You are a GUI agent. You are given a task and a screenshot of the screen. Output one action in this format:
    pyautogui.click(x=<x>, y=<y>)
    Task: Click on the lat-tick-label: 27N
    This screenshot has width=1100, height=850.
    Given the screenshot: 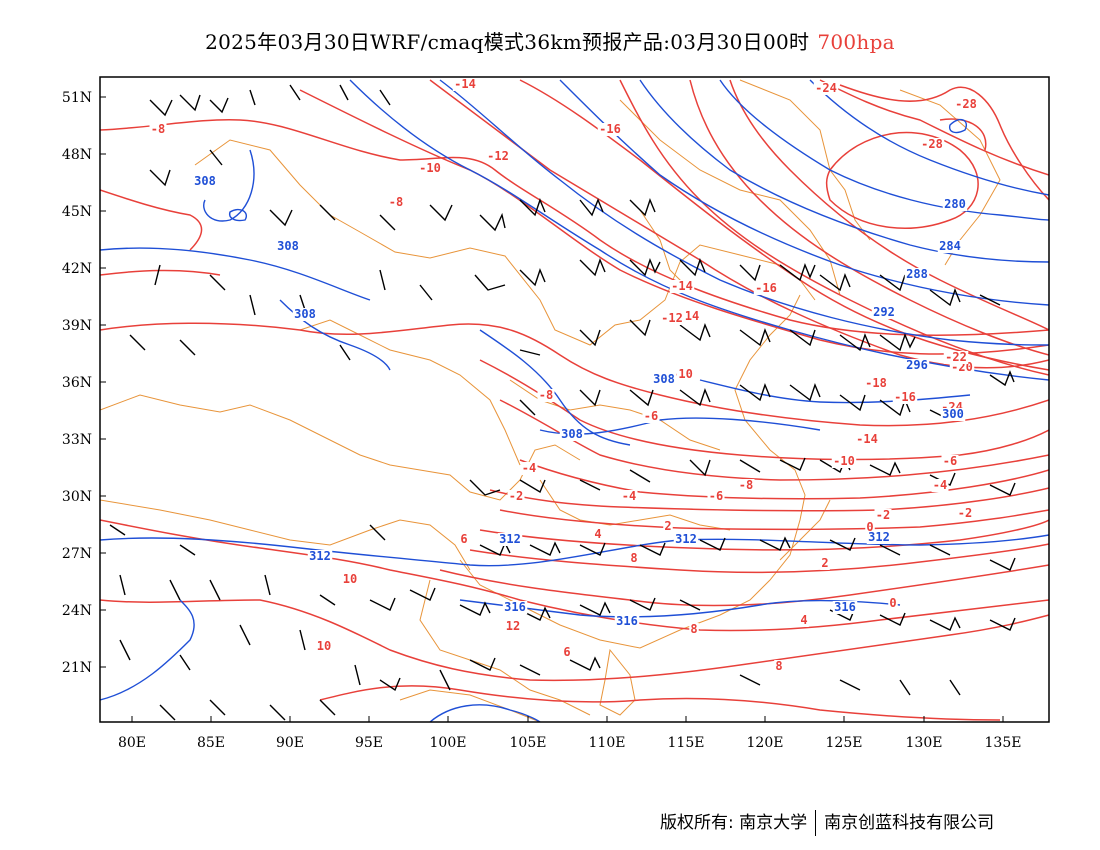 What is the action you would take?
    pyautogui.click(x=77, y=554)
    